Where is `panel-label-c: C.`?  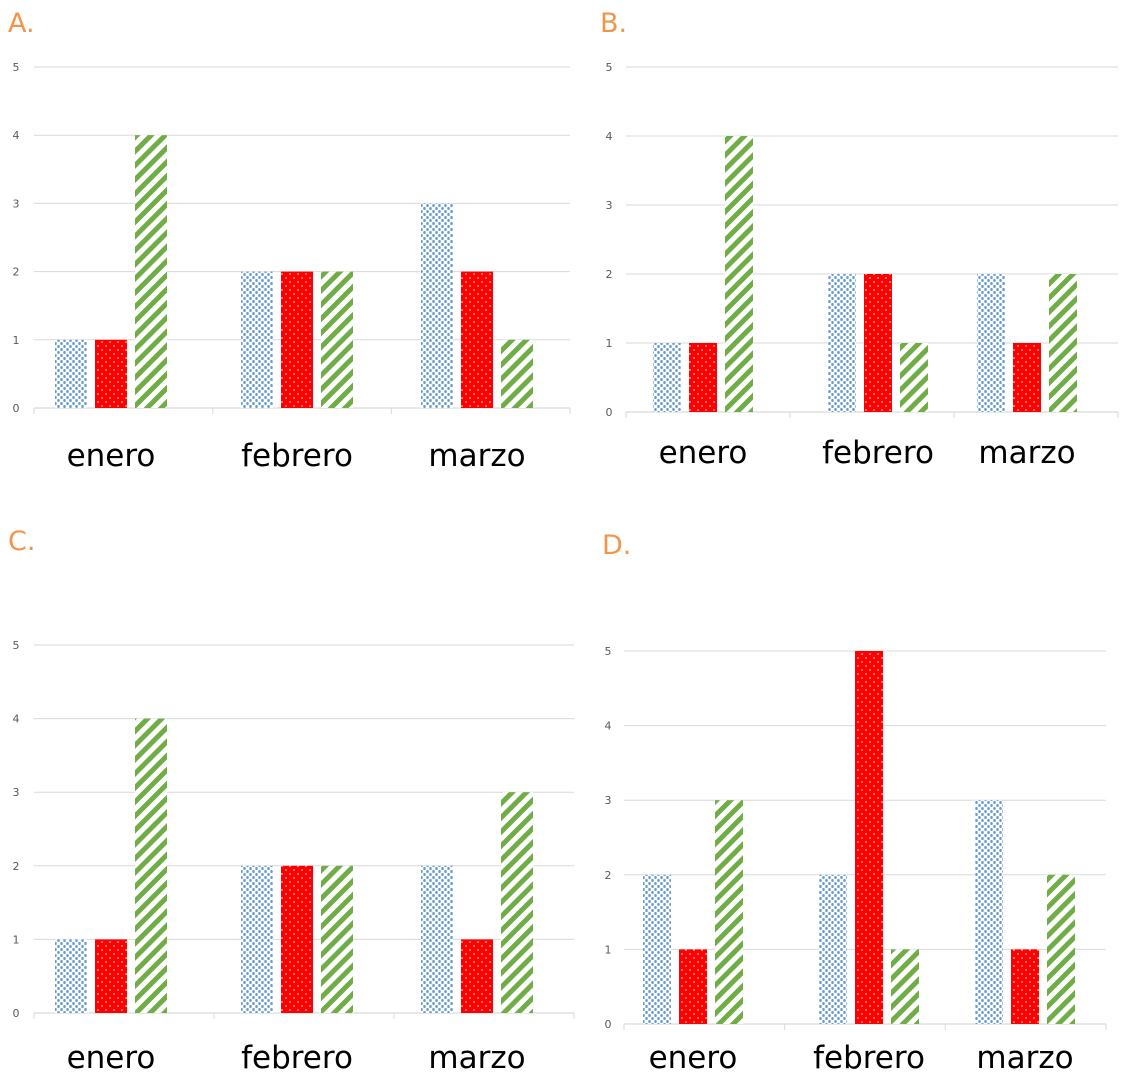
panel-label-c: C. is located at coordinates (22, 541).